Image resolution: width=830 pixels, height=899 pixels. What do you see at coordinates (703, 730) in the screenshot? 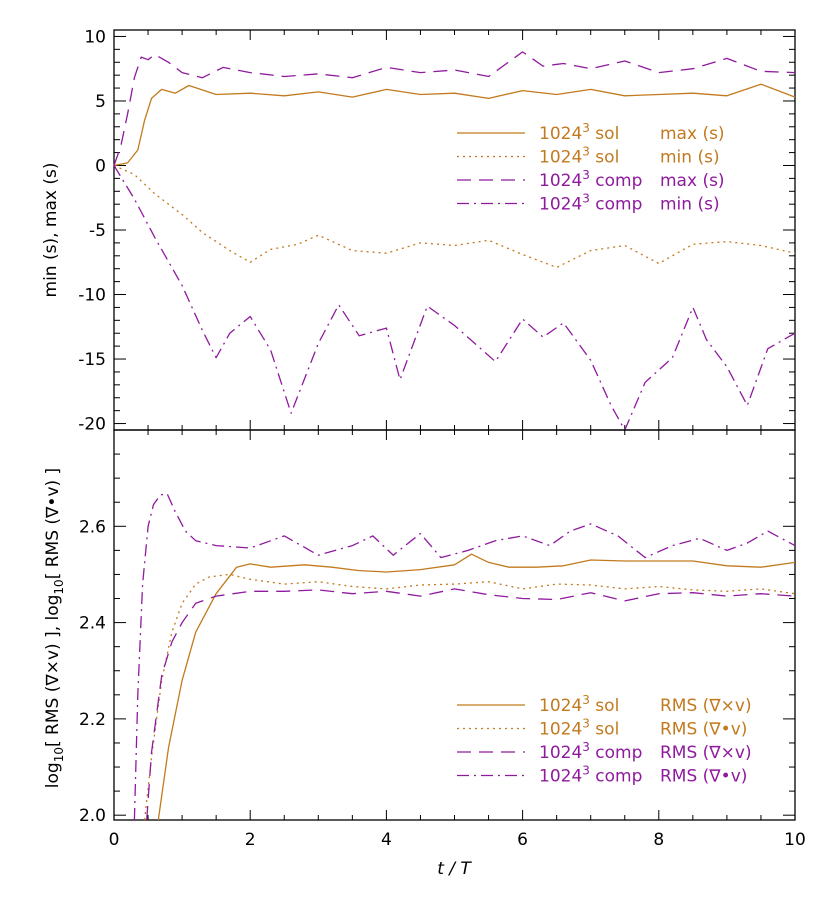
I see `legend-quantity-sol_div: RMS (∇•v)` at bounding box center [703, 730].